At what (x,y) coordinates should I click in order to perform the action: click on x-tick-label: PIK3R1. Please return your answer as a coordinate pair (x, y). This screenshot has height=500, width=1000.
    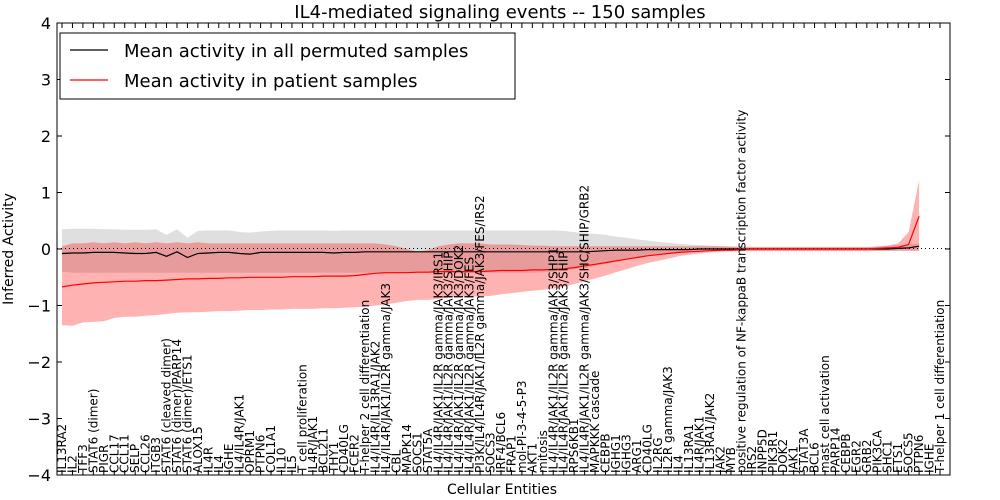
    Looking at the image, I should click on (773, 452).